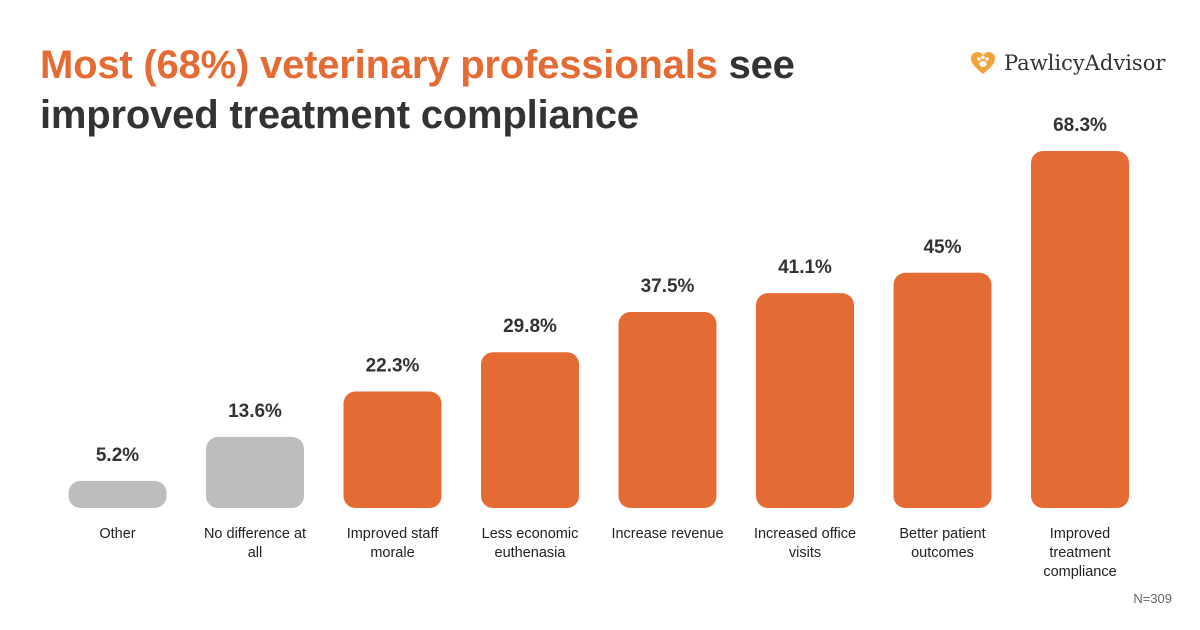  I want to click on value-label-4: 37.5%, so click(668, 286).